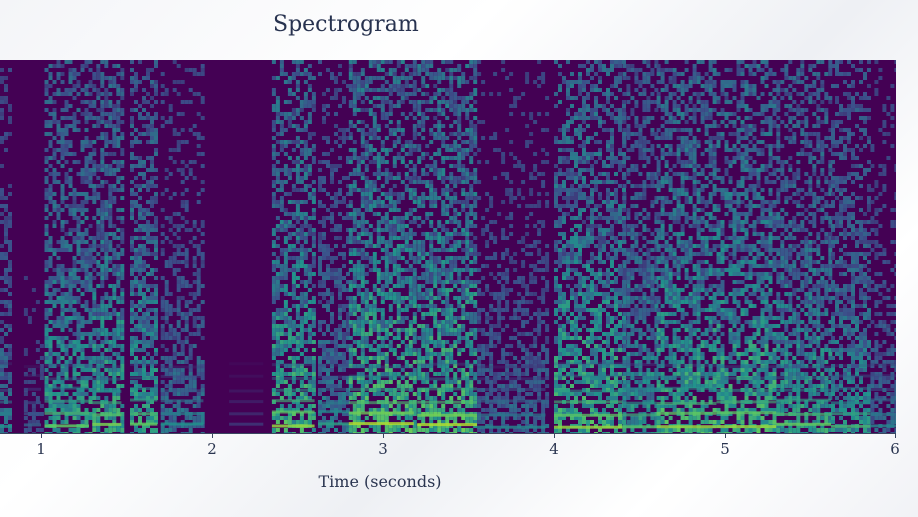 This screenshot has height=517, width=918. I want to click on x-tick-label: 5, so click(725, 449).